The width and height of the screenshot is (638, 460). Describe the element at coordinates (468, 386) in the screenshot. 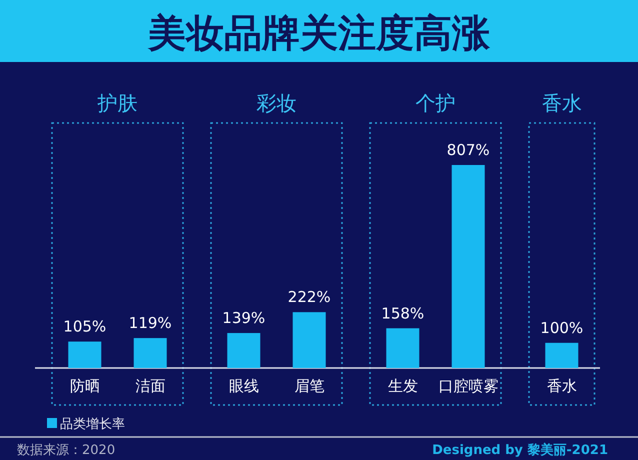

I see `x-tick-label: 口腔喷雾` at that location.